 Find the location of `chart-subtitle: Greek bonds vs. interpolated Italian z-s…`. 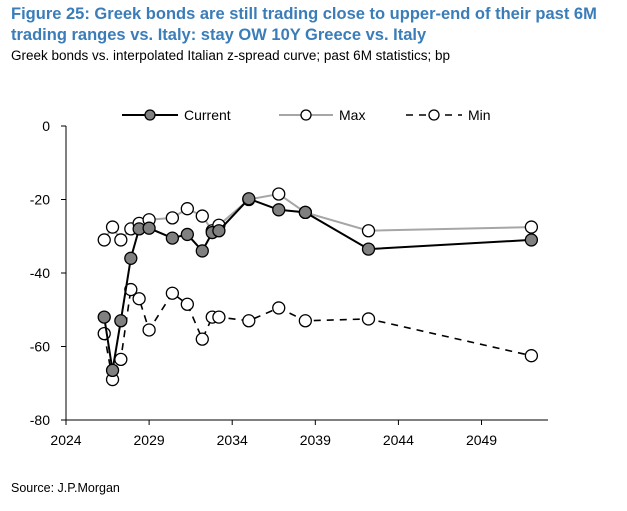

chart-subtitle: Greek bonds vs. interpolated Italian z-s… is located at coordinates (230, 55).